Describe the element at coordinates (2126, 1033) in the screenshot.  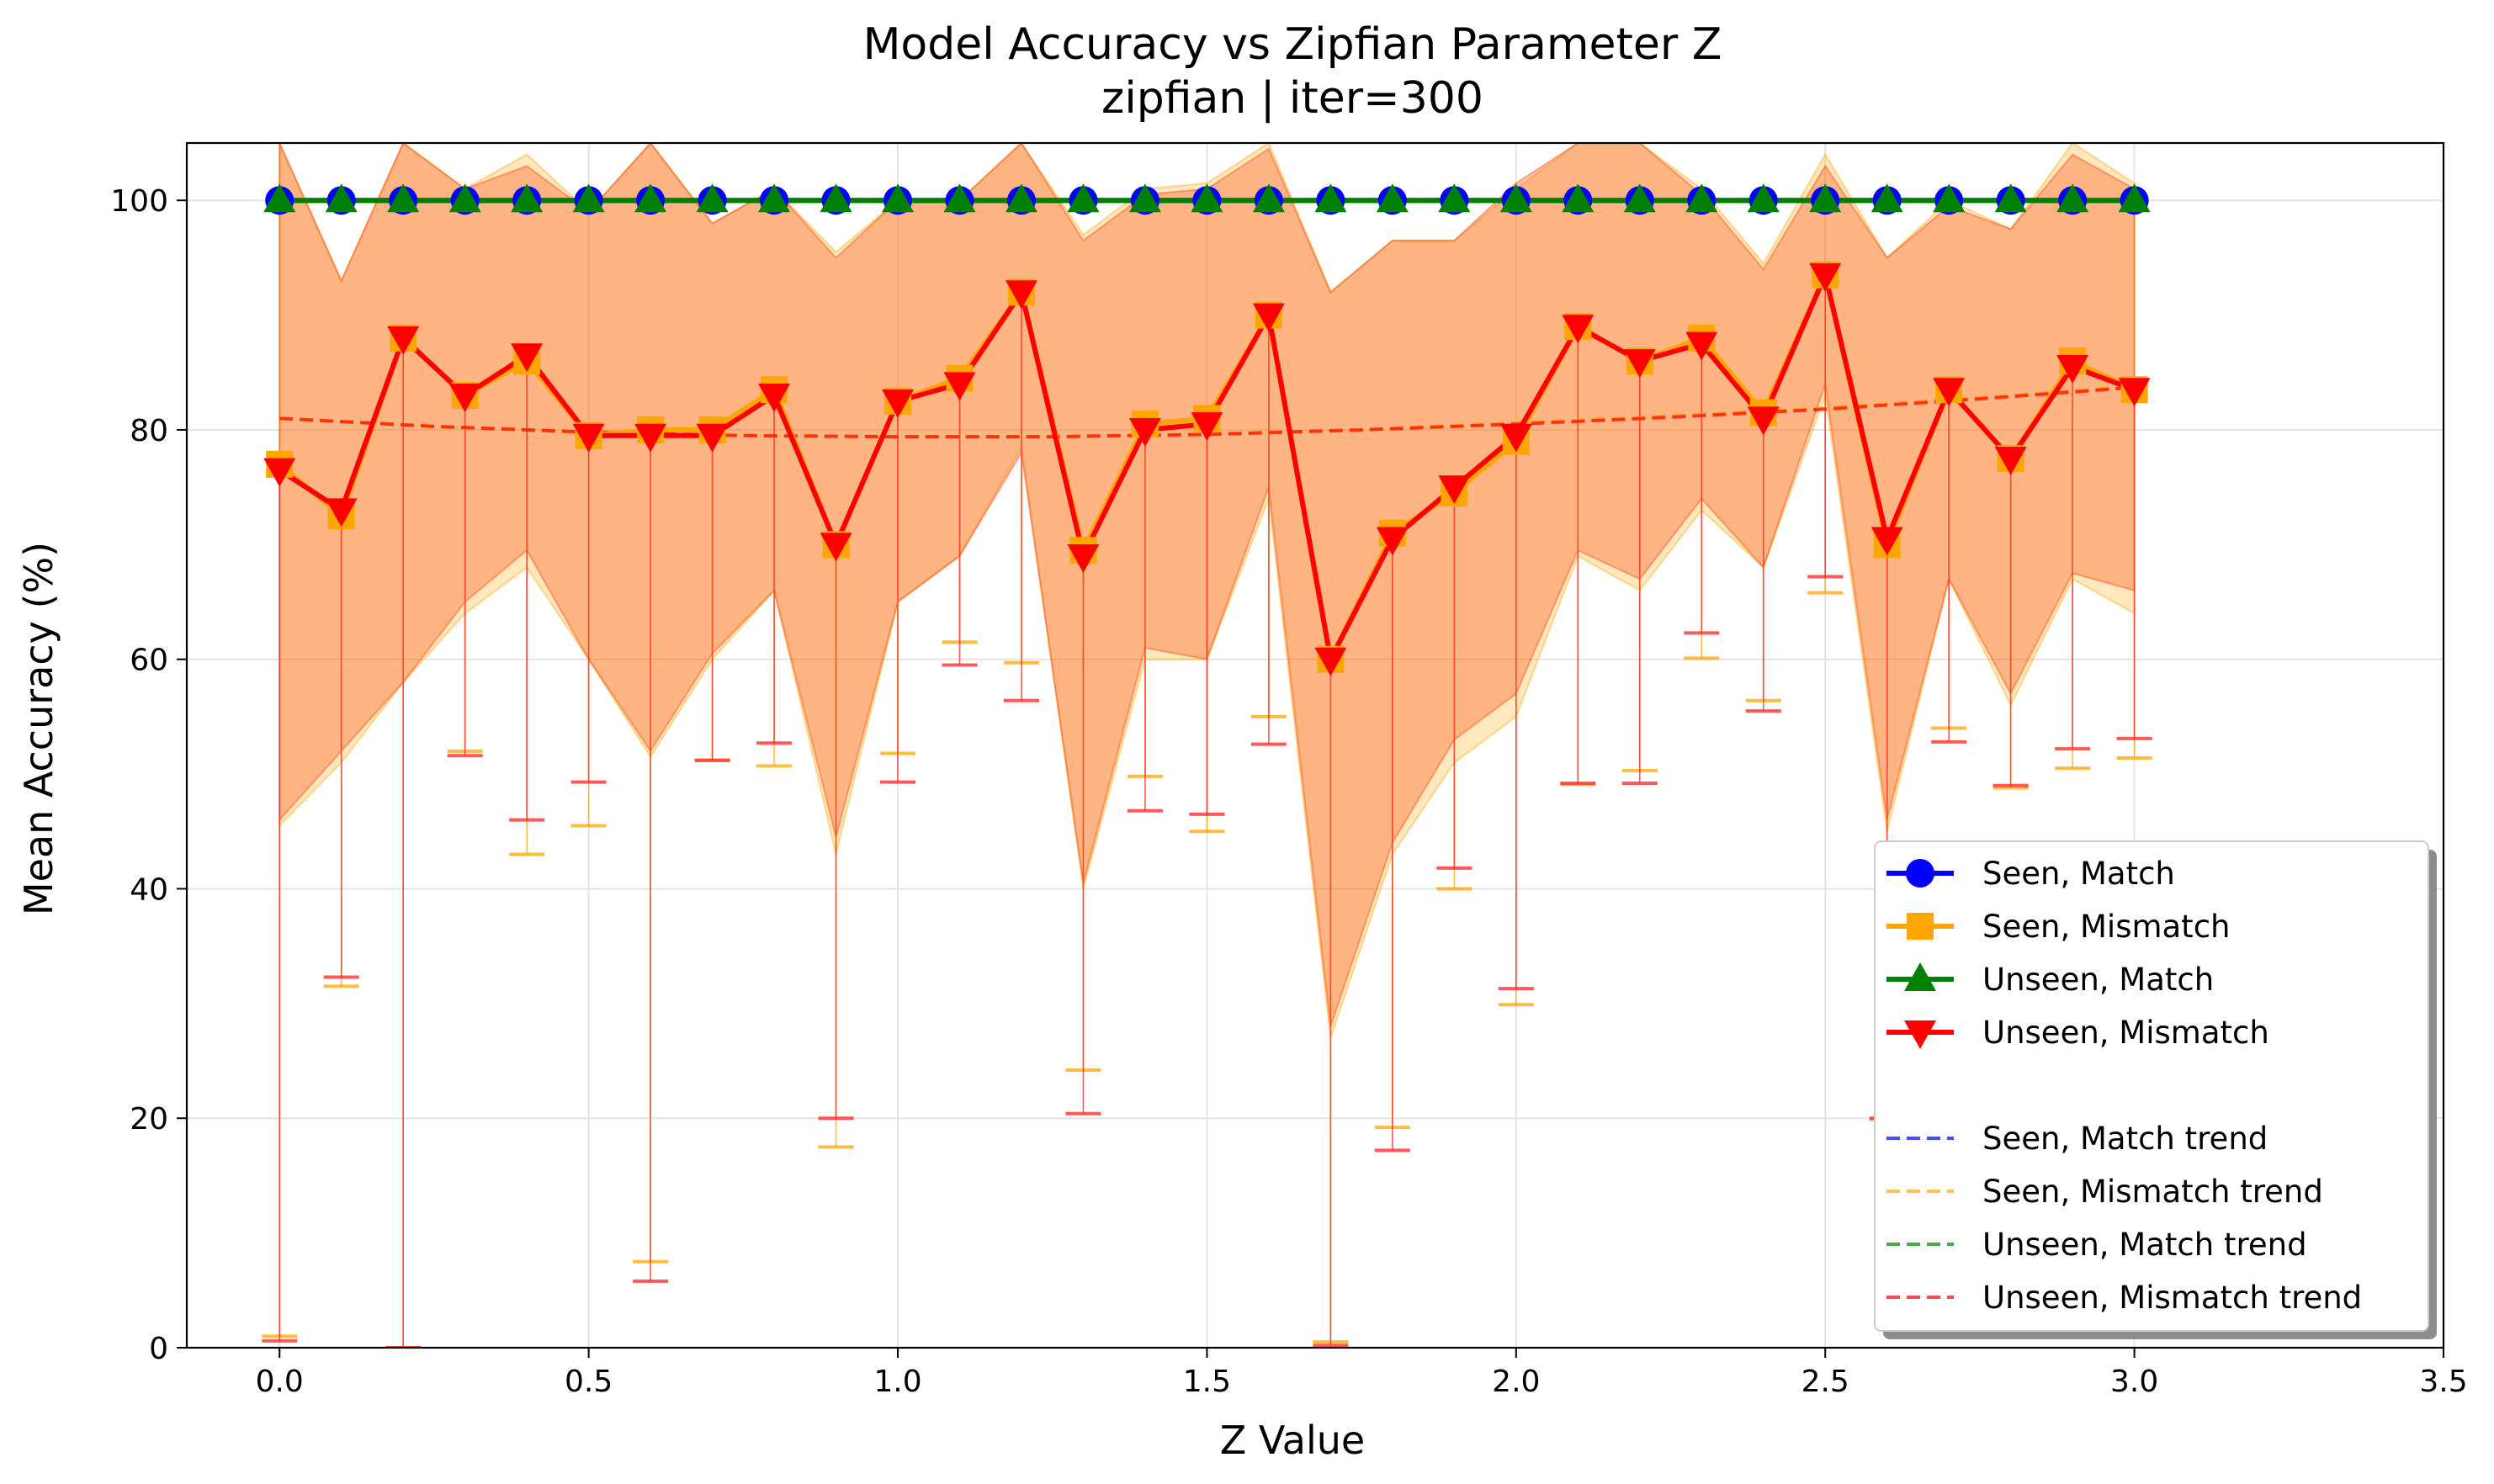
I see `legend-label: Unseen, Mismatch` at that location.